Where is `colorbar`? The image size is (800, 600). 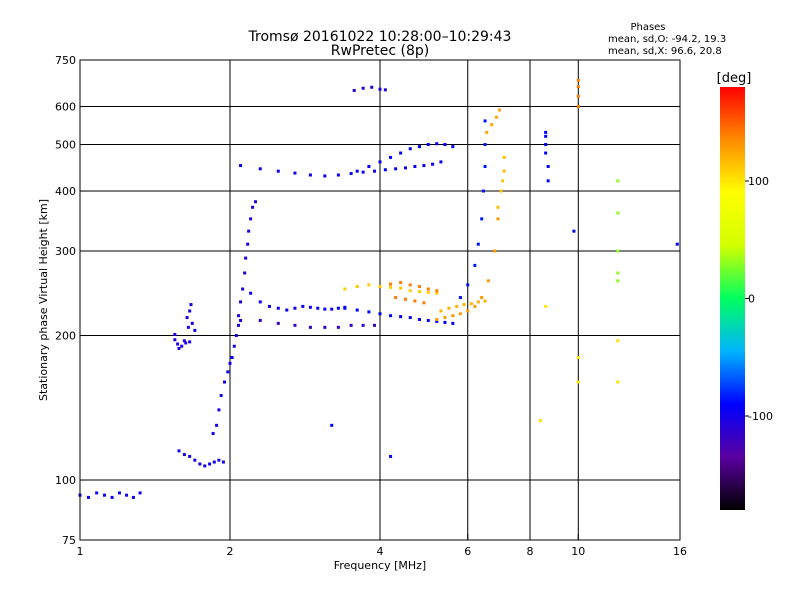
colorbar is located at coordinates (732, 298).